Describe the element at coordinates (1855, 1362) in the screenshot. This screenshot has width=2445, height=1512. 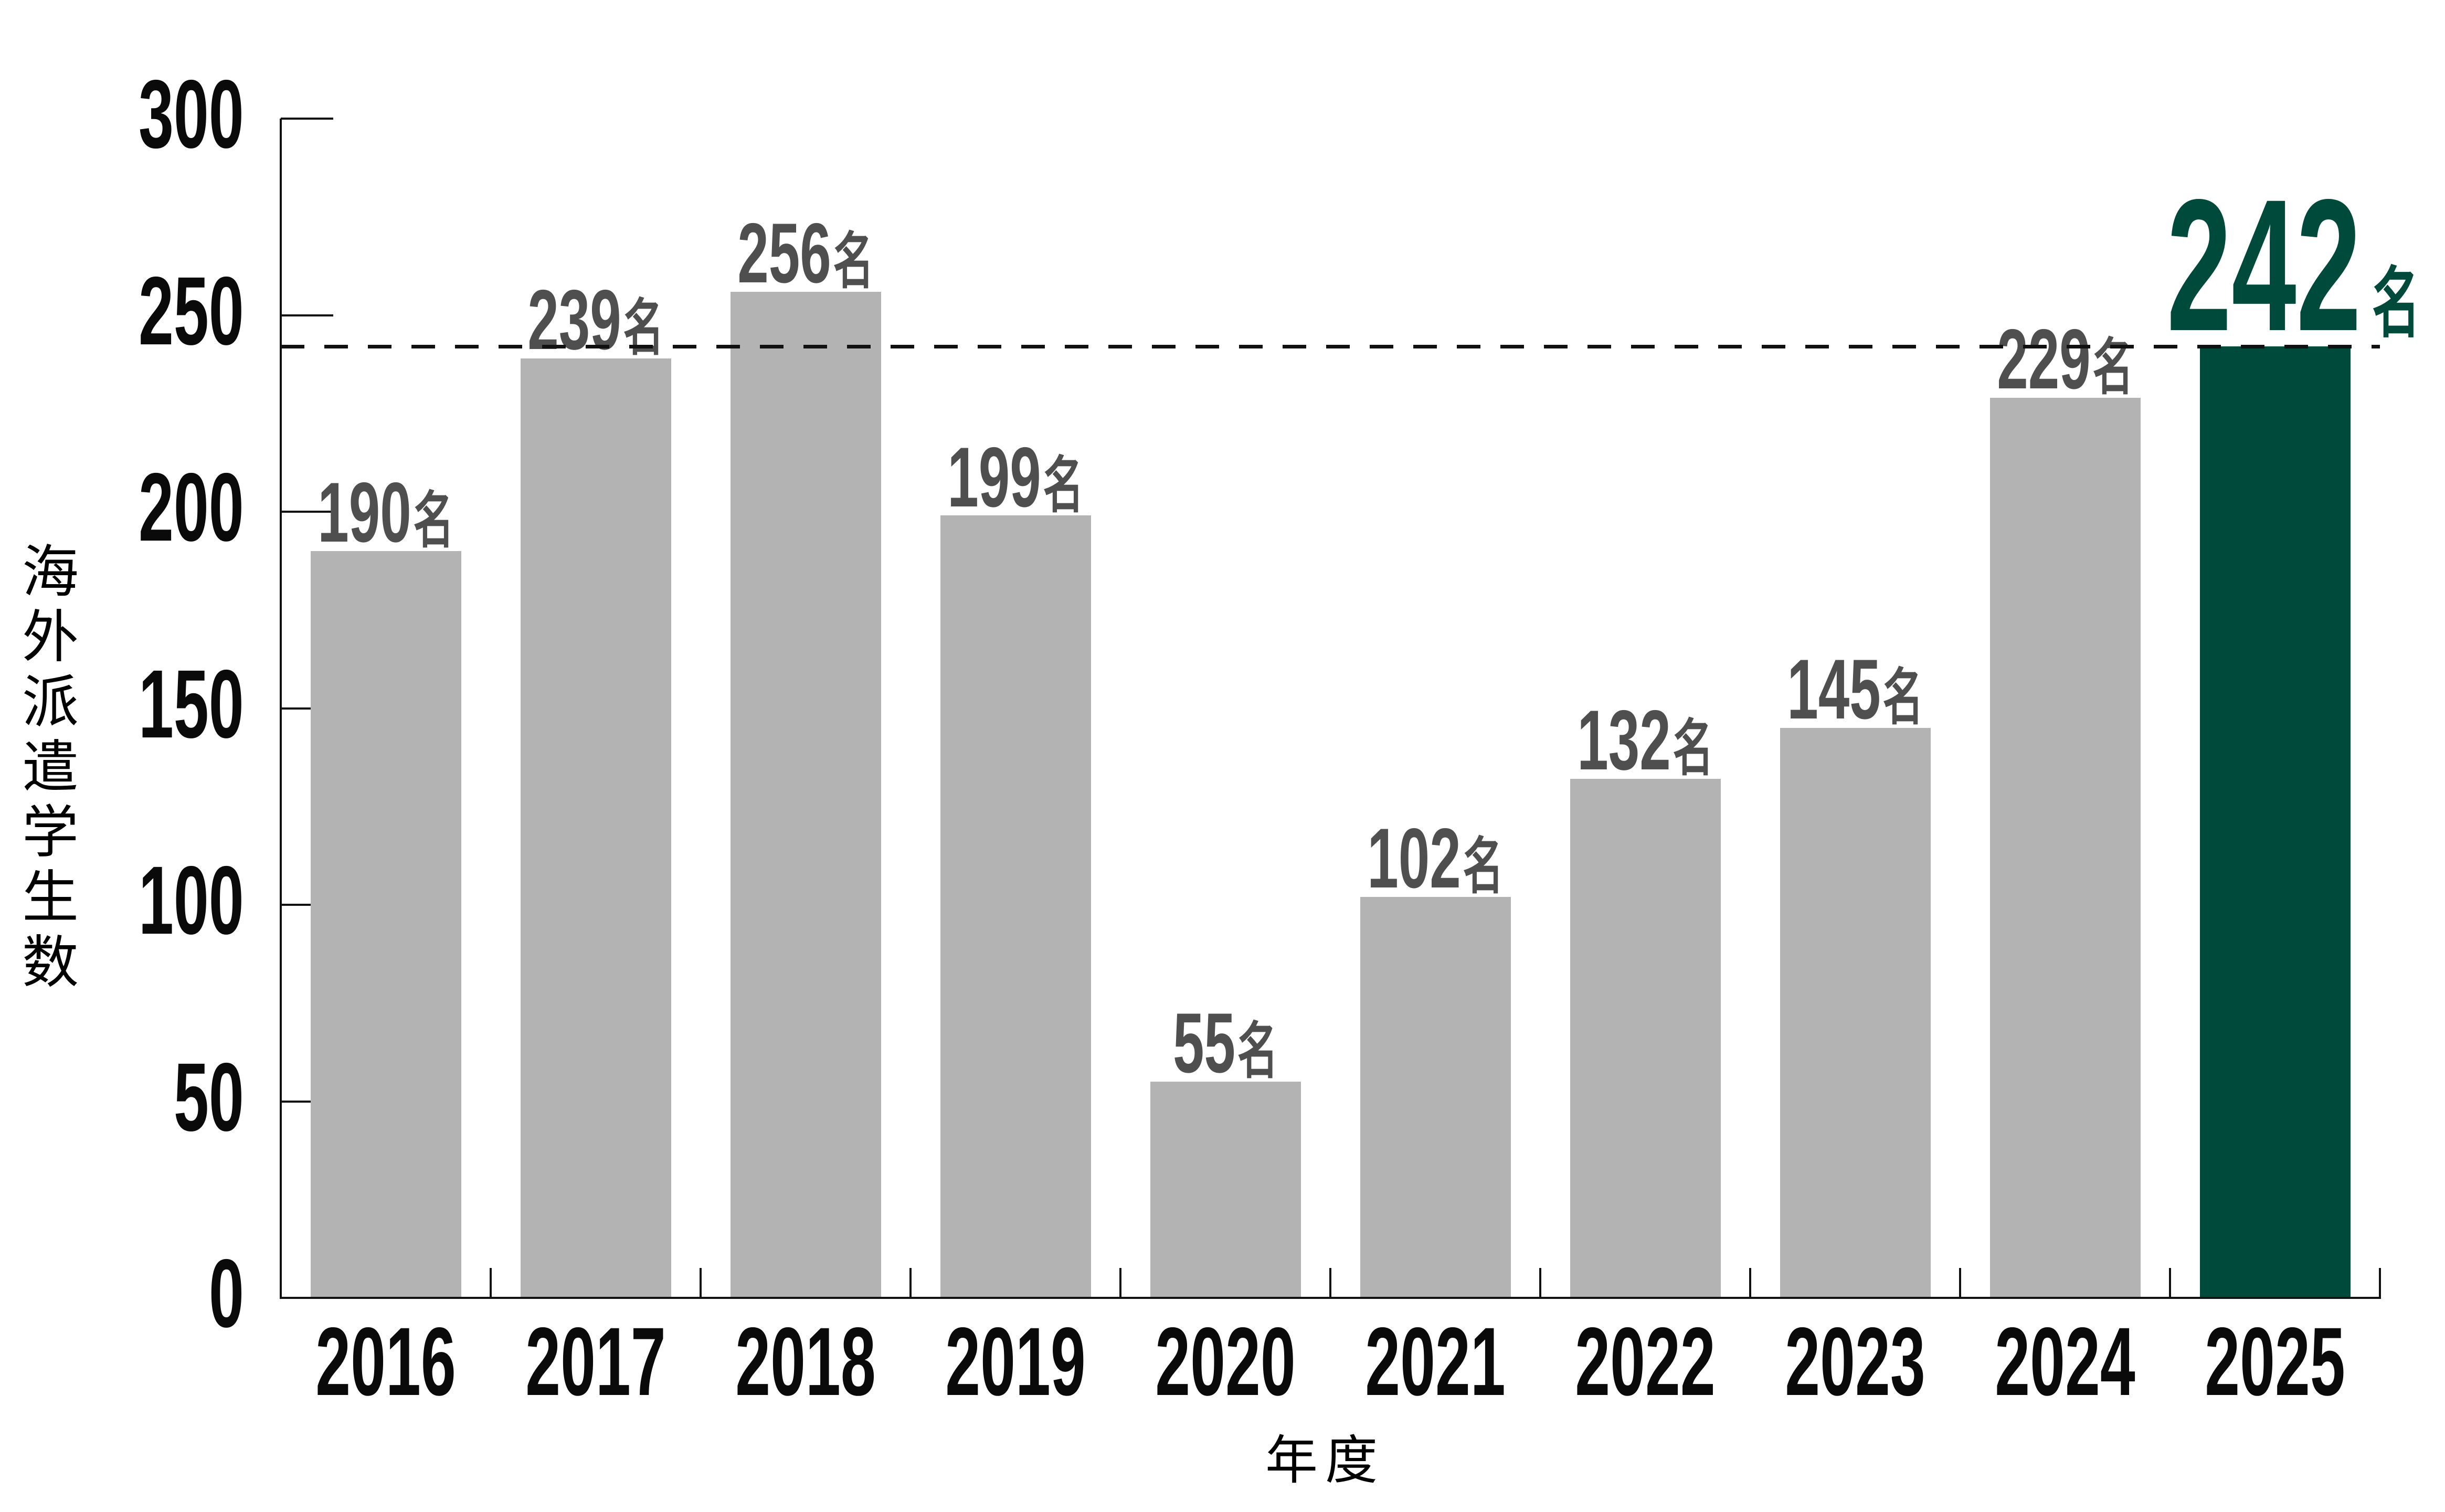
I see `x-tick-label-2023: 2023` at that location.